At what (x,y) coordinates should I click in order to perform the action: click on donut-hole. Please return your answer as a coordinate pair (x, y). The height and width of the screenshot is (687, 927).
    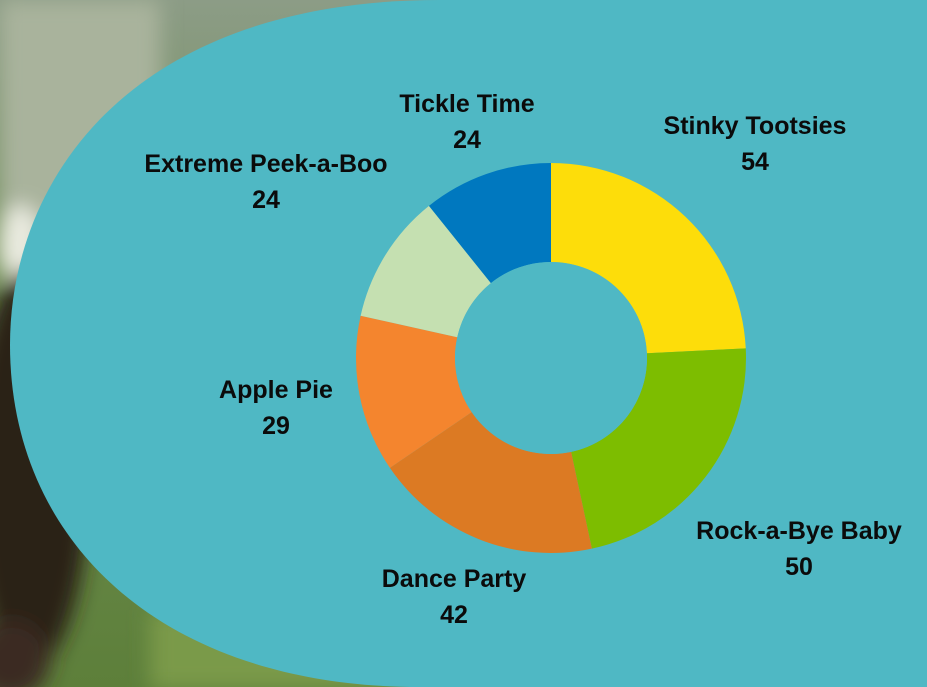
    Looking at the image, I should click on (551, 358).